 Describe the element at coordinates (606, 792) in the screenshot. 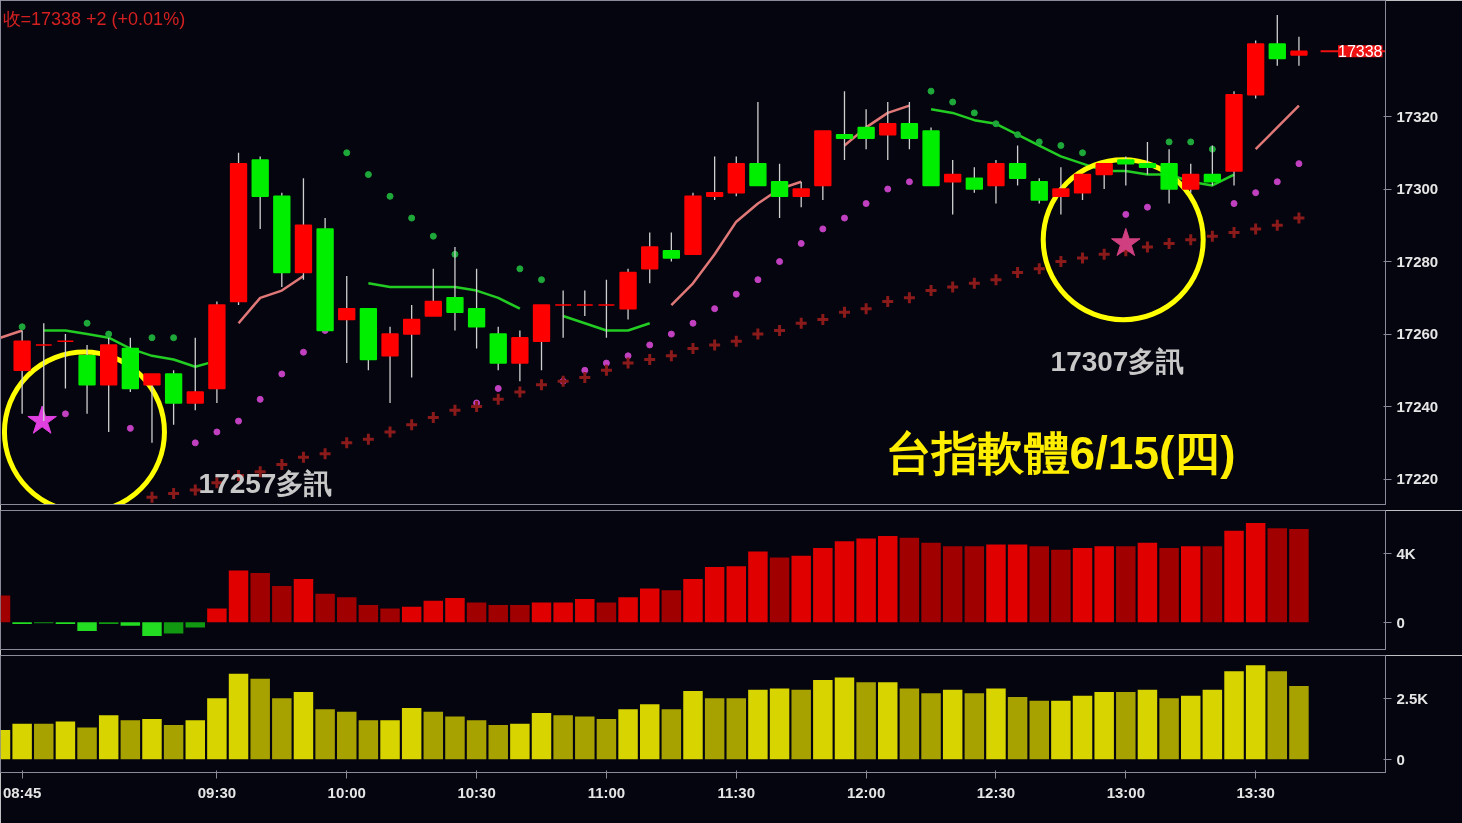

I see `x-tick-label: 11:00` at that location.